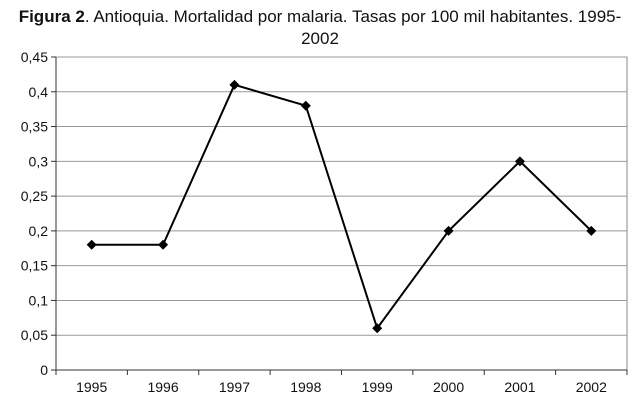 This screenshot has height=413, width=640. What do you see at coordinates (305, 387) in the screenshot?
I see `x-tick-label: 1998` at bounding box center [305, 387].